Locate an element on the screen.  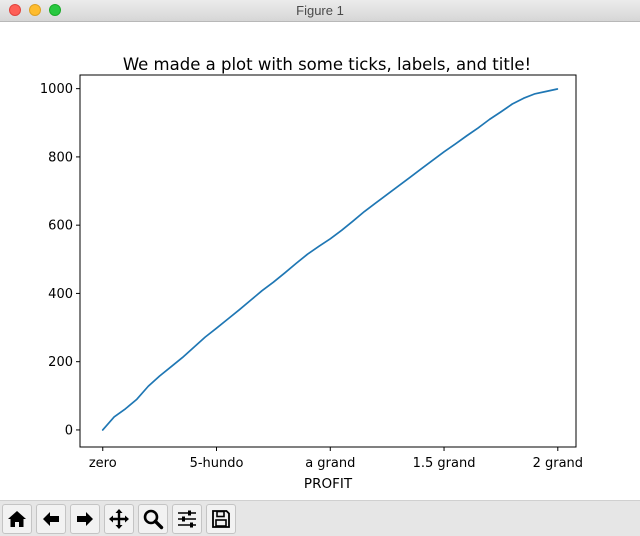
forward-button is located at coordinates (85, 519).